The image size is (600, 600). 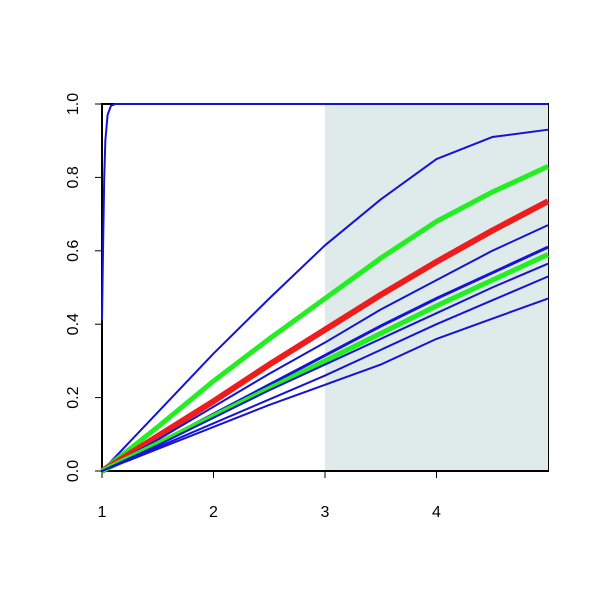 I want to click on x-tick-label: 3, so click(x=325, y=512).